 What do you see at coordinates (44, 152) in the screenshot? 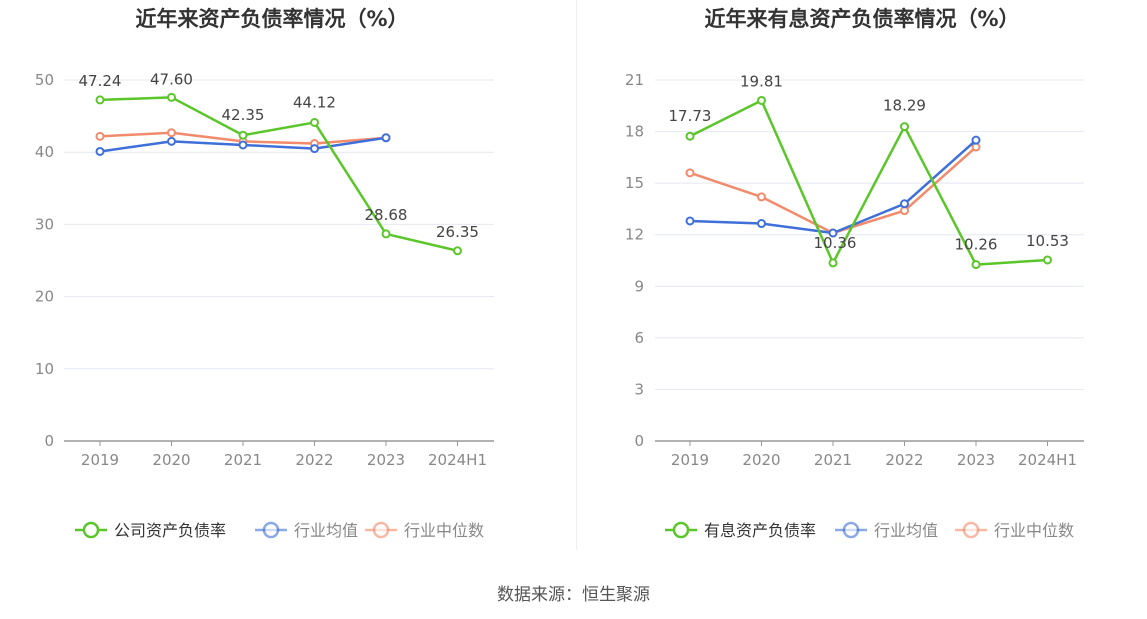
I see `y-tick-label: 40` at bounding box center [44, 152].